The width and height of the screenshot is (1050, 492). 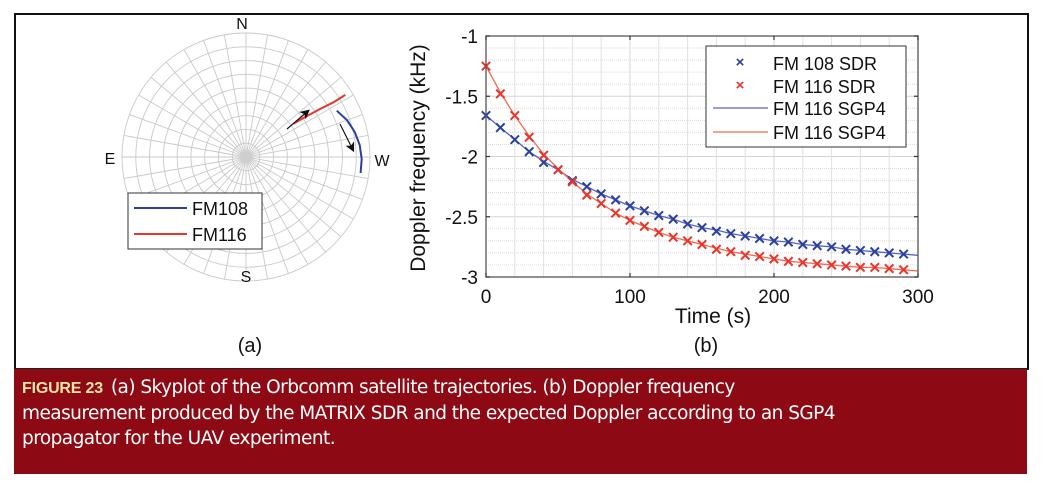 What do you see at coordinates (320, 131) in the screenshot?
I see `skyplot-arrows` at bounding box center [320, 131].